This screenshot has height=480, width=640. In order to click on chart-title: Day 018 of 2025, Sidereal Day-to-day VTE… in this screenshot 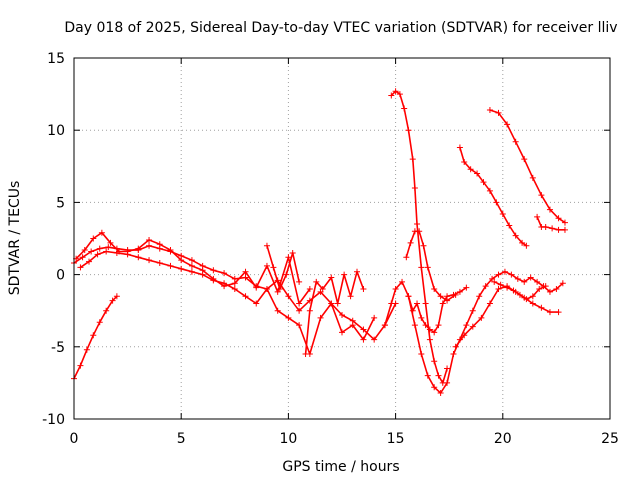, I will do `click(340, 28)`.